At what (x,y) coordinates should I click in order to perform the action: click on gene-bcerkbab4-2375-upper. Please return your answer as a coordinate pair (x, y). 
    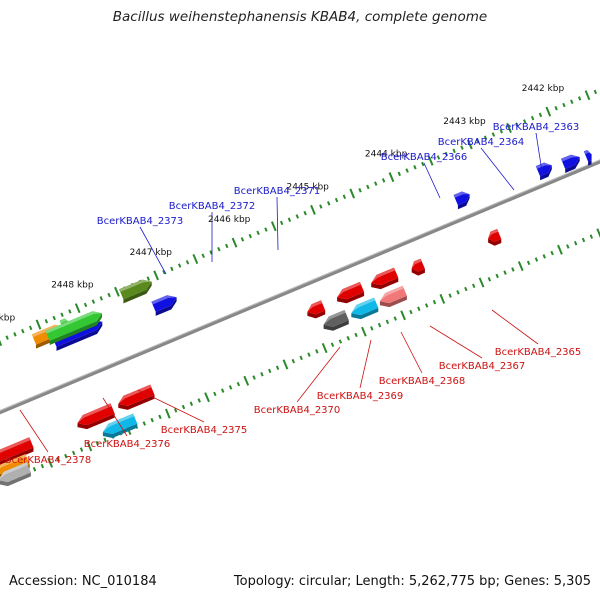
    Looking at the image, I should click on (136, 397).